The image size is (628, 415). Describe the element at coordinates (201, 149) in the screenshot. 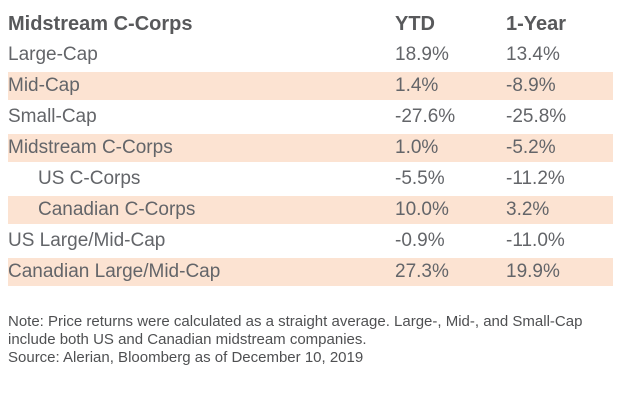

I see `row-label: Midstream C-Corps` at that location.